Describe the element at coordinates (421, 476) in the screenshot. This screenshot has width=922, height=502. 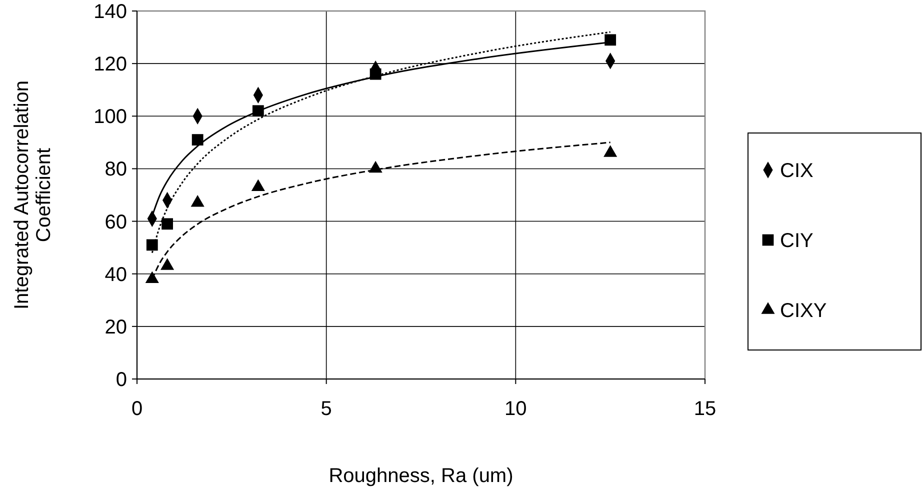
I see `x-axis-title: Roughness, Ra (um)` at that location.